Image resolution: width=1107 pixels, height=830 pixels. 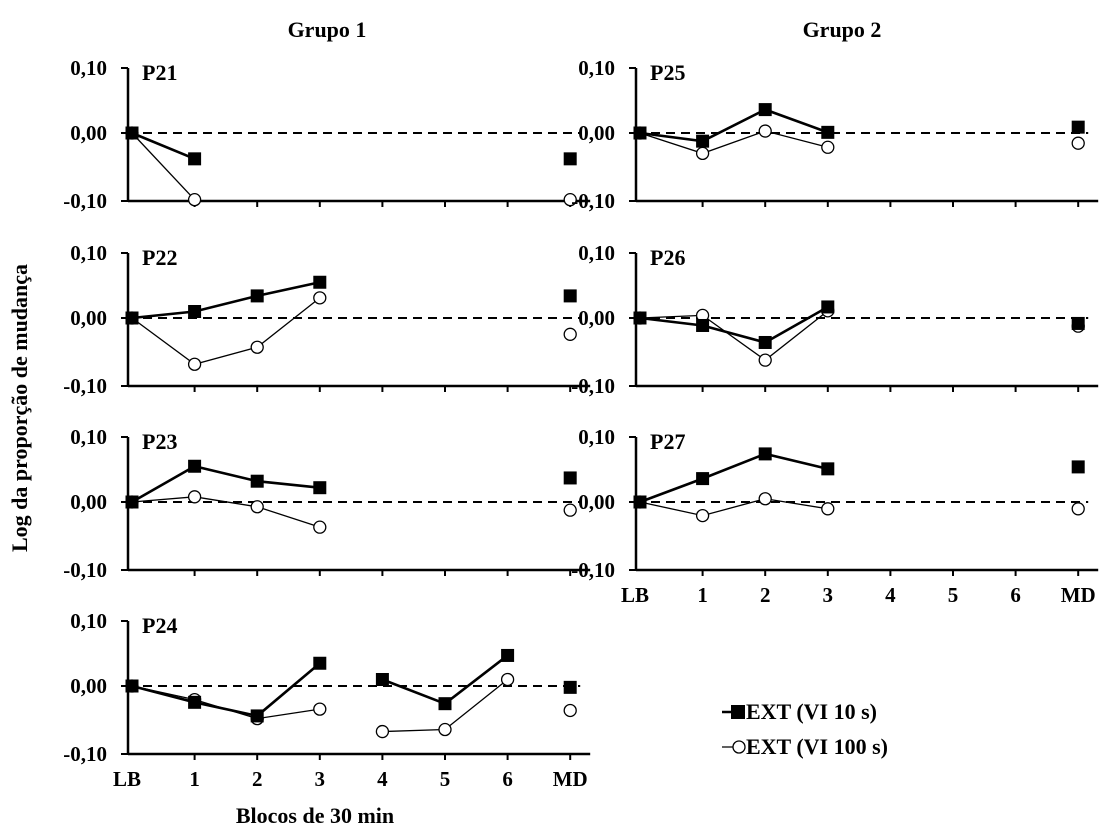 What do you see at coordinates (667, 257) in the screenshot?
I see `panel-label: P26` at bounding box center [667, 257].